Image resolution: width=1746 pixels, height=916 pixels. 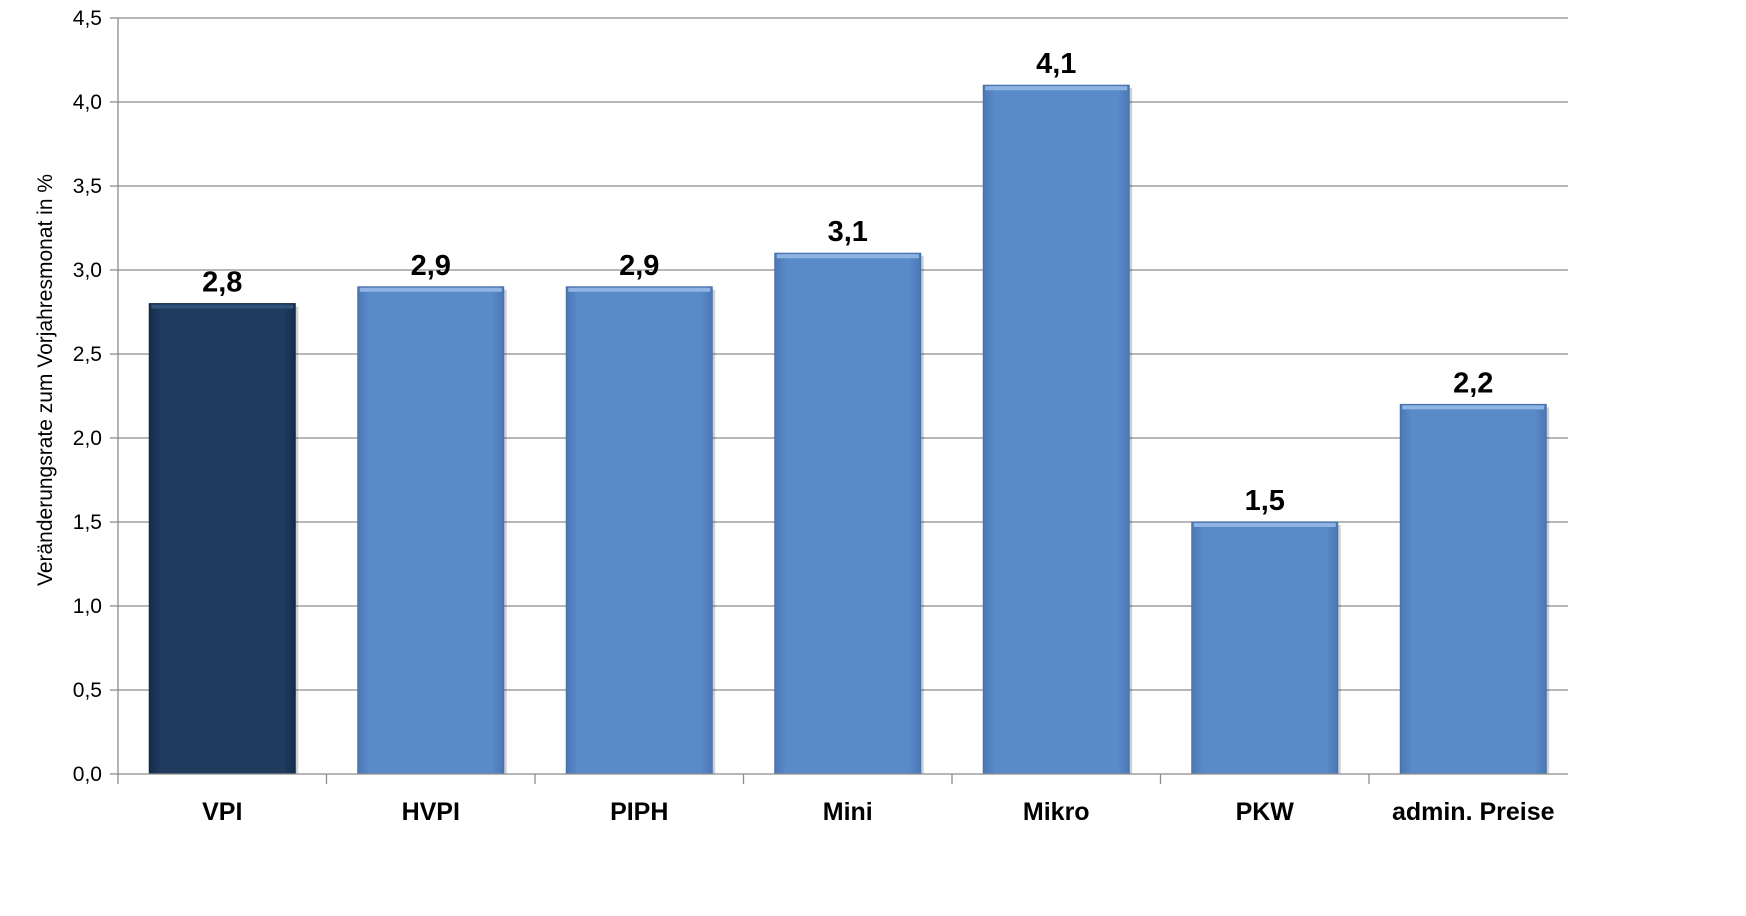 I want to click on category-label: PIPH, so click(x=639, y=812).